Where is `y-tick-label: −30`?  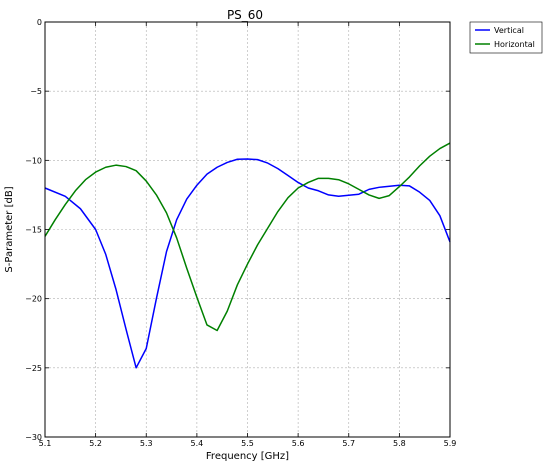 y-tick-label: −30 is located at coordinates (33, 437).